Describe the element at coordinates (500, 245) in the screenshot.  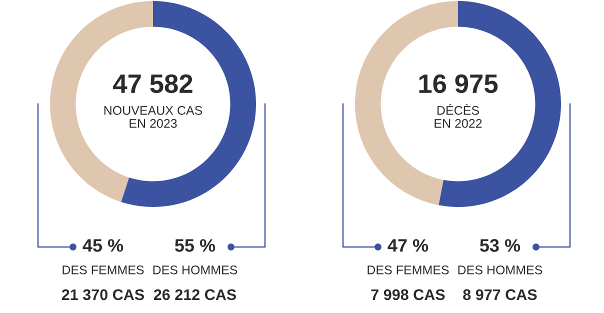
I see `data-label: 53 %` at that location.